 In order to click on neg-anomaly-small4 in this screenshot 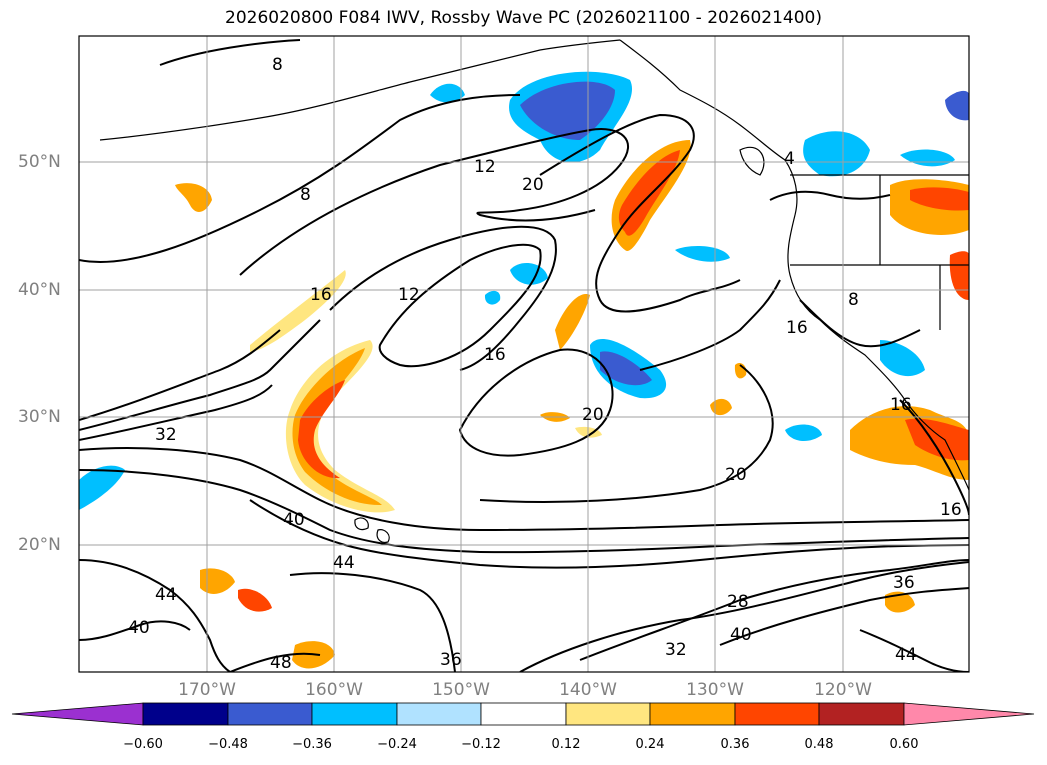, I will do `click(902, 358)`.